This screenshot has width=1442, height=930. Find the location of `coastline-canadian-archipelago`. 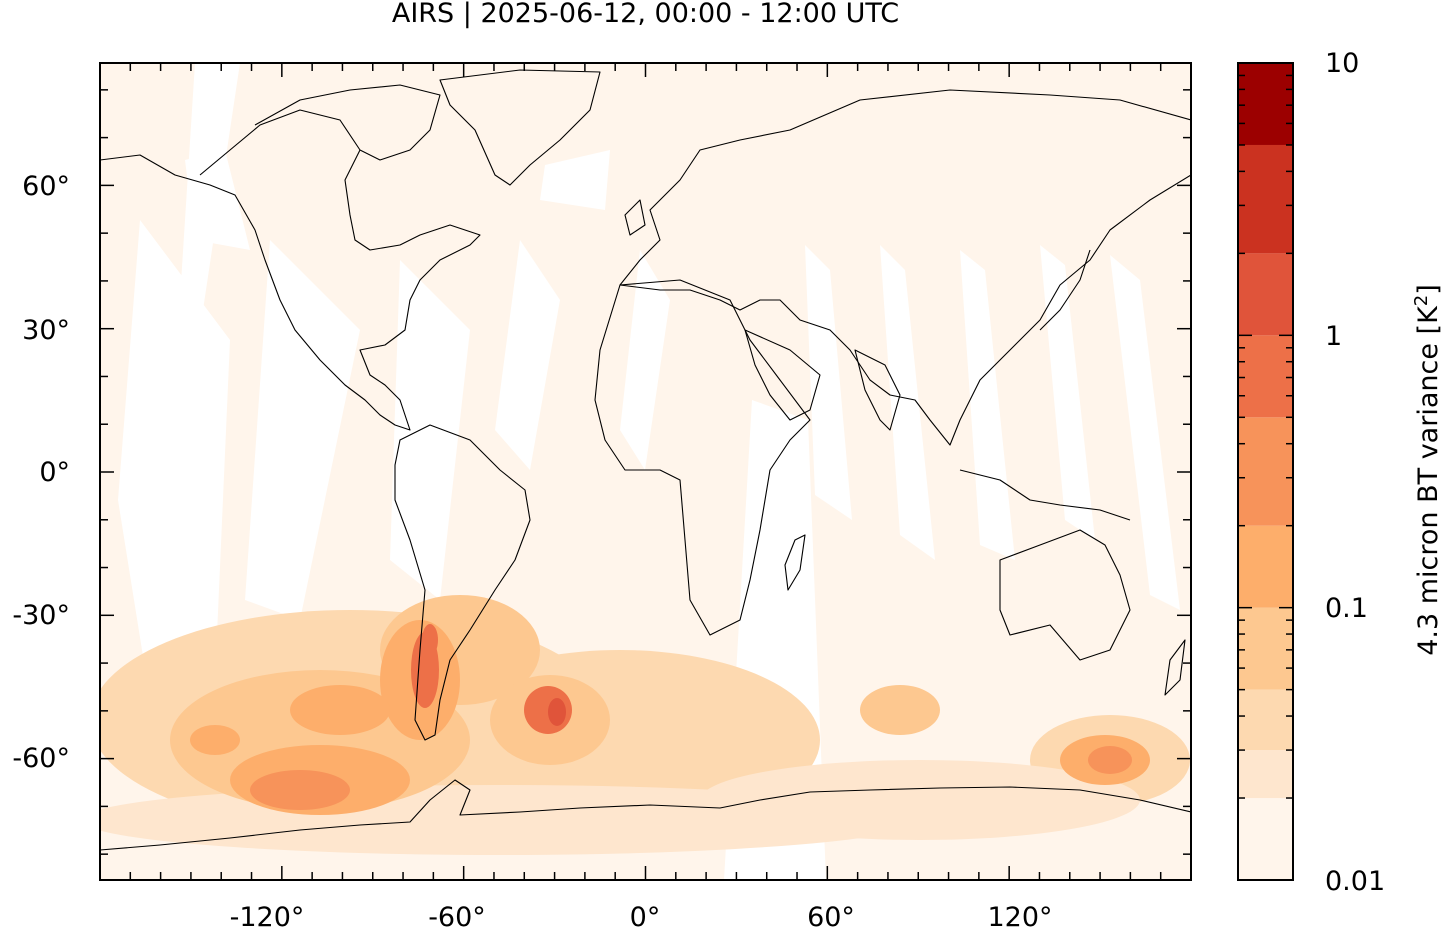

coastline-canadian-archipelago is located at coordinates (347, 122).